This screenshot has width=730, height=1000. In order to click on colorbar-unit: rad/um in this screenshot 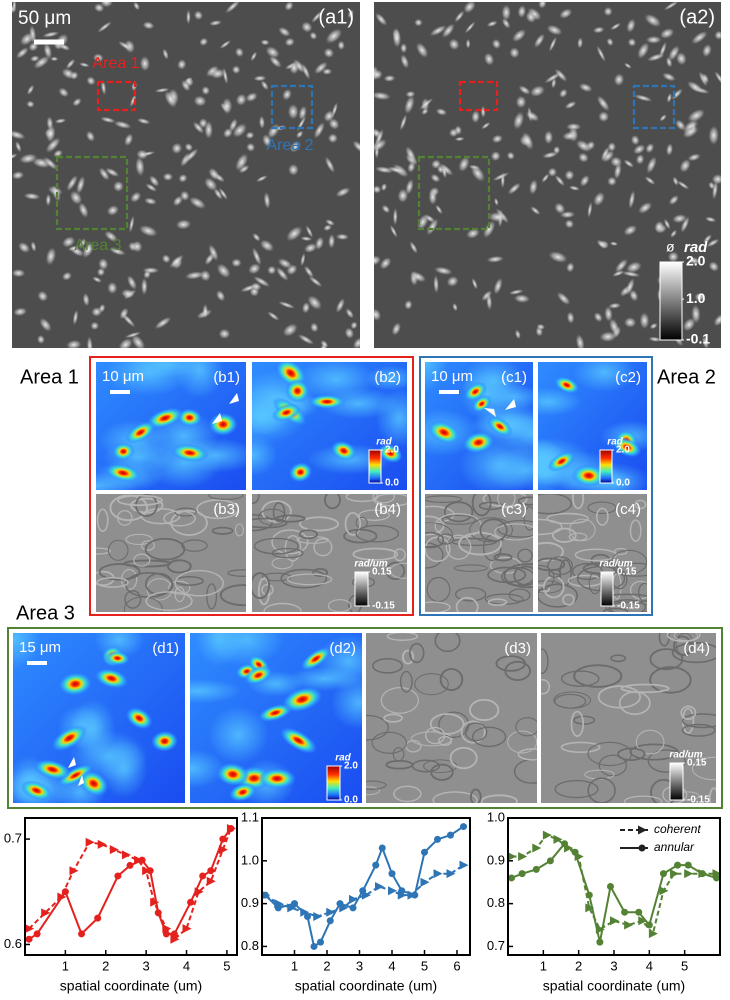, I will do `click(370, 564)`.